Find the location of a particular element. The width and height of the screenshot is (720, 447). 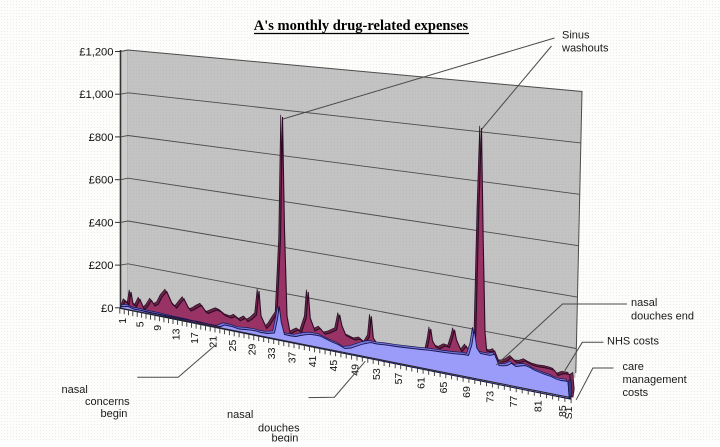

svg-text: douches end is located at coordinates (662, 317).